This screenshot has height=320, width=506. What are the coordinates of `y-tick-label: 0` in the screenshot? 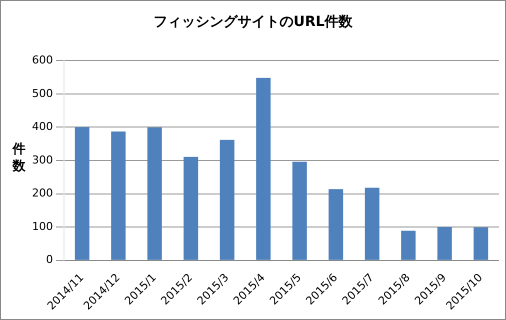 It's located at (49, 259).